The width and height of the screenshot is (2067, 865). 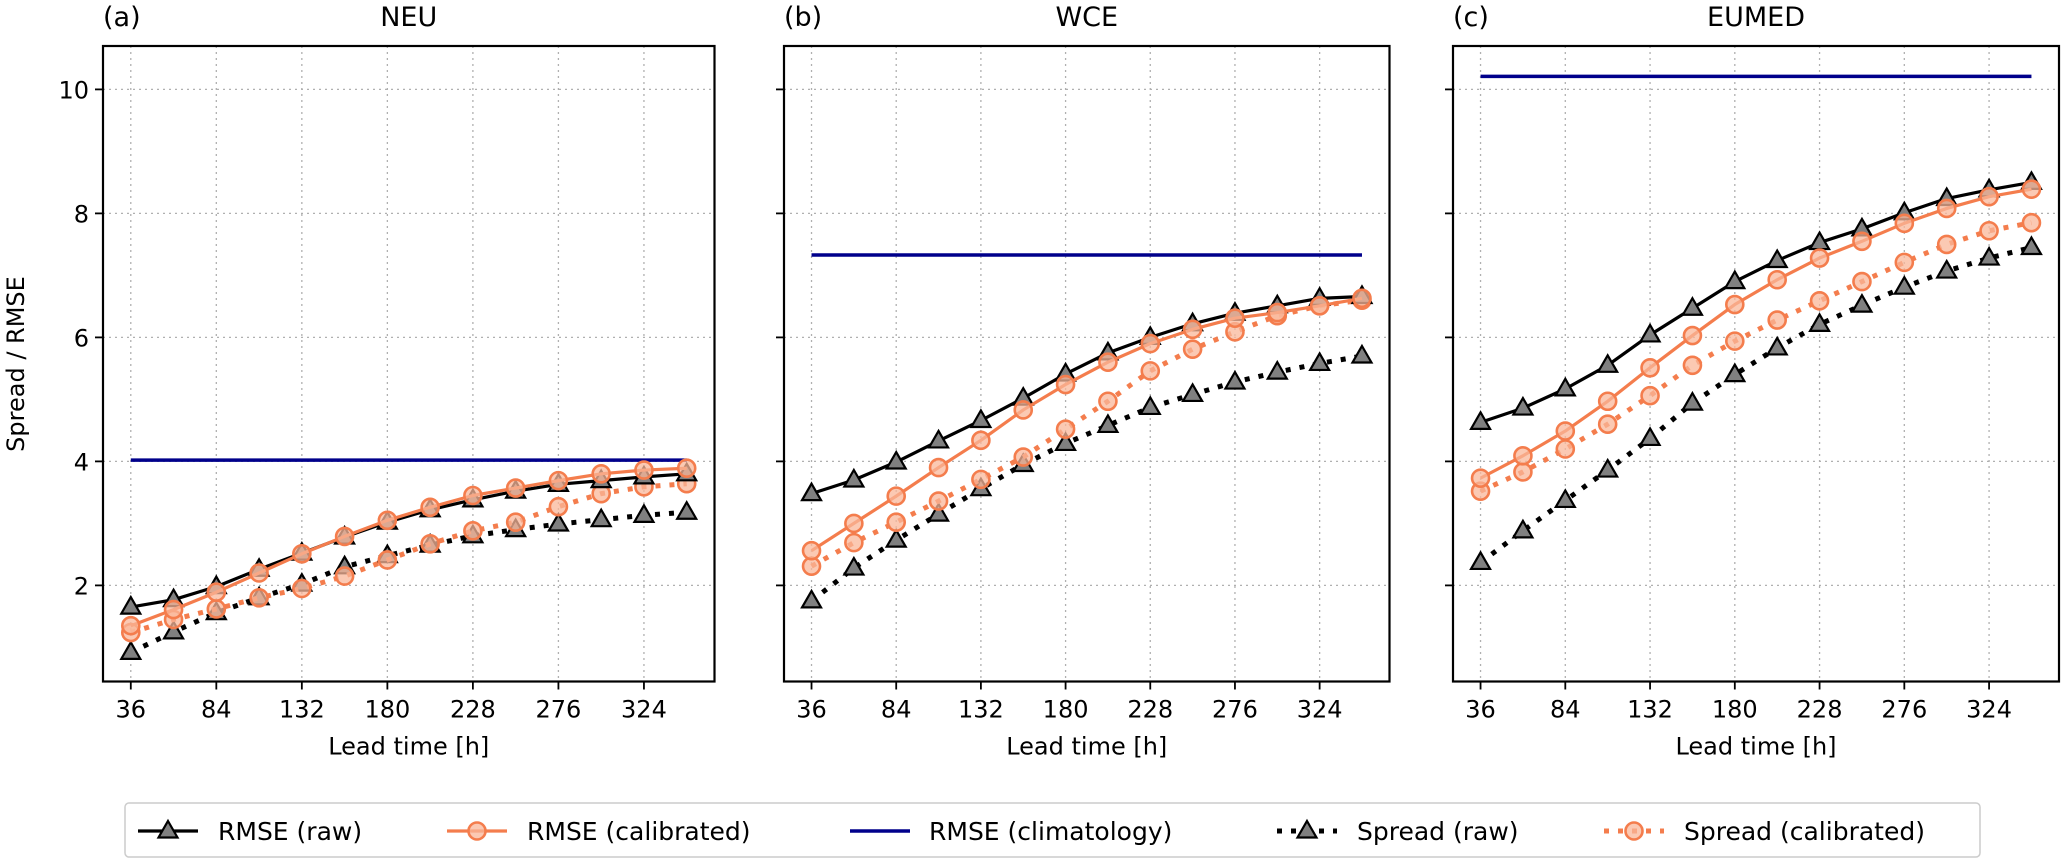 What do you see at coordinates (216, 710) in the screenshot?
I see `x-tick-label: 84` at bounding box center [216, 710].